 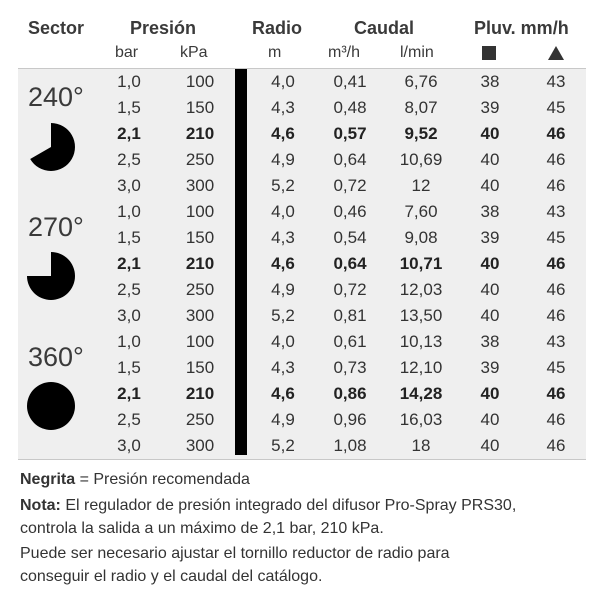 I want to click on header-caudal: Caudal, so click(x=384, y=28).